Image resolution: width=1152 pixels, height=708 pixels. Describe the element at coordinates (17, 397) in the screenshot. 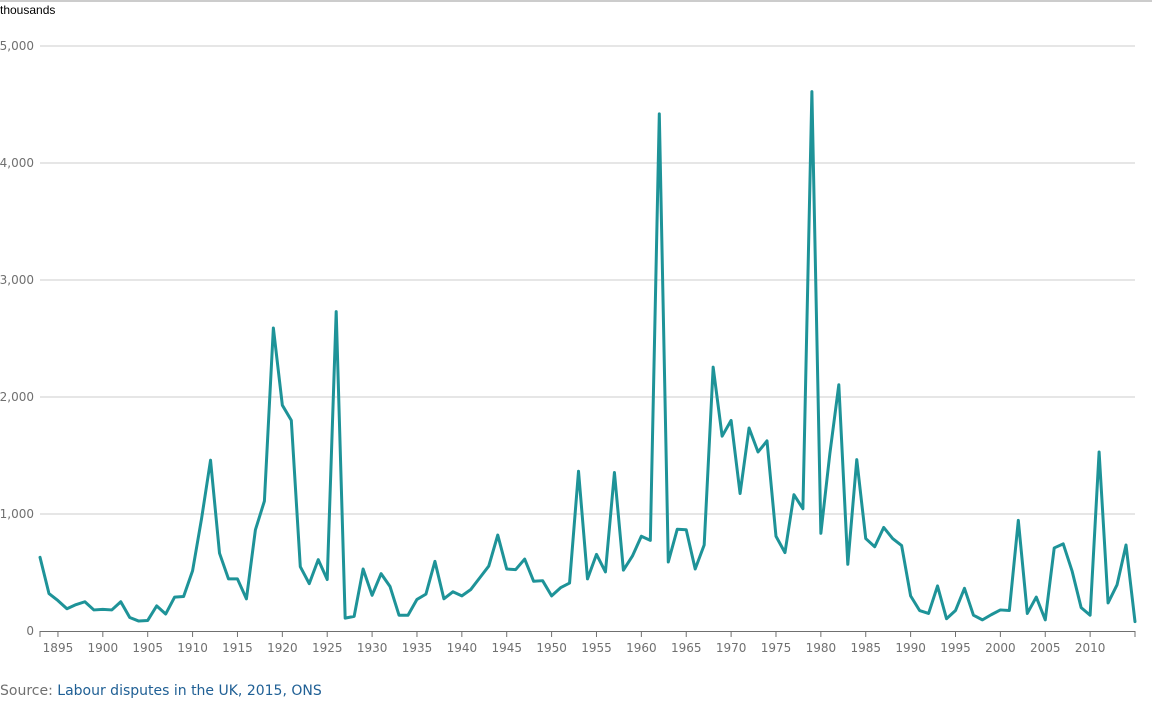

I see `y-tick-label: 2,000` at that location.